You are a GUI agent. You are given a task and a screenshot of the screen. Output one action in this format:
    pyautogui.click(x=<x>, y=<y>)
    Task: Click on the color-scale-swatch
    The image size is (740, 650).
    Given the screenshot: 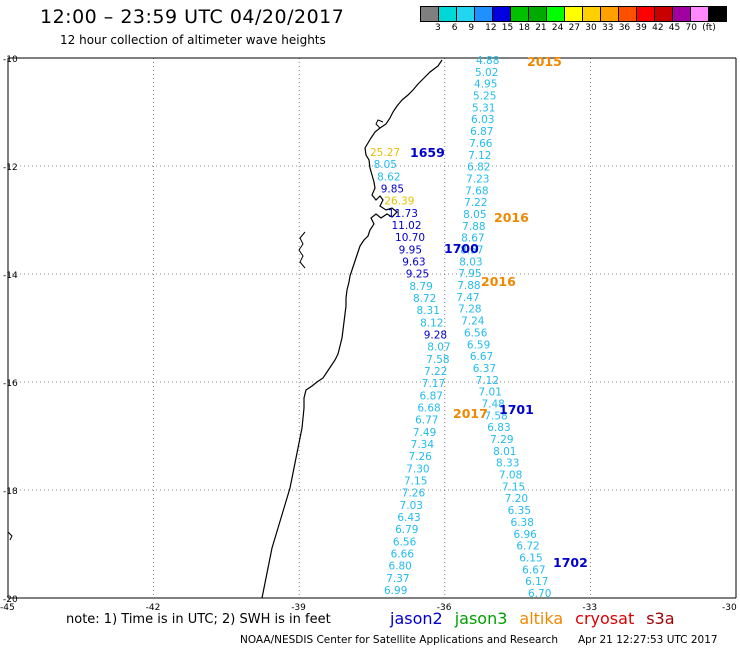 What is the action you would take?
    pyautogui.click(x=717, y=14)
    